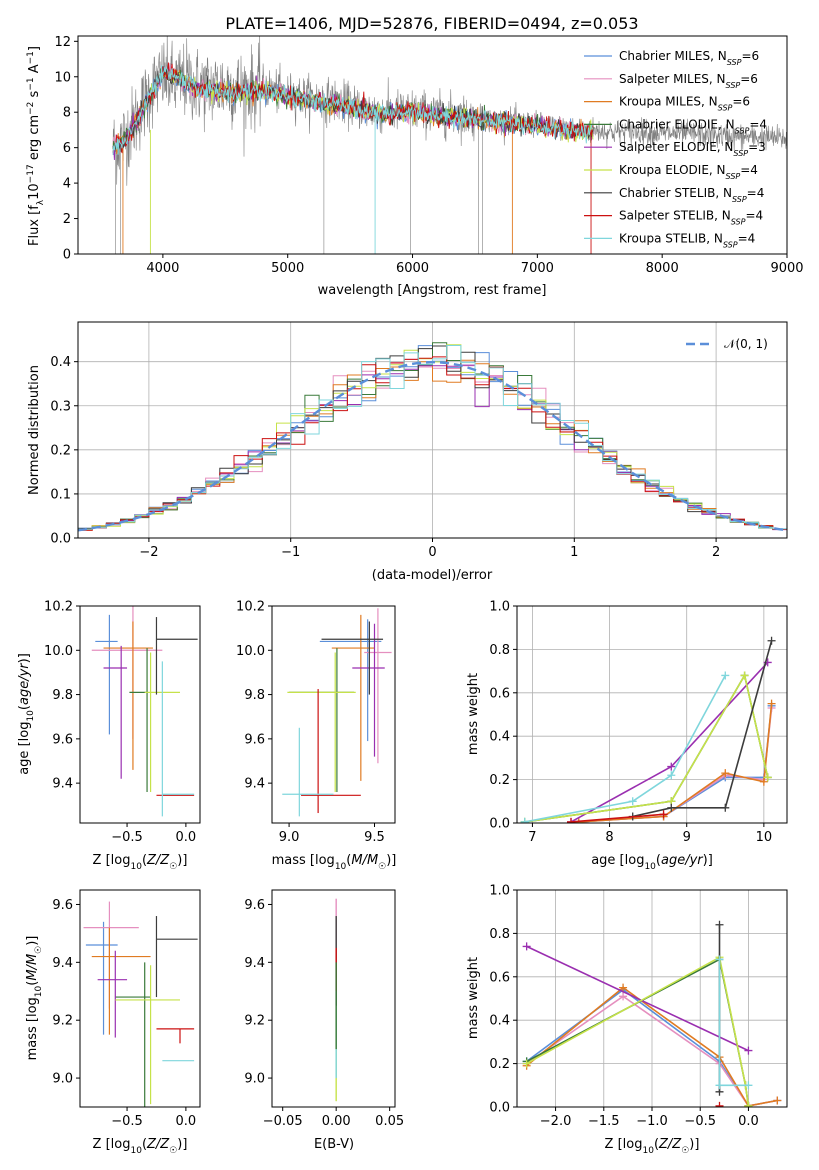 The width and height of the screenshot is (819, 1170). I want to click on x-axis-label: mass [log10(M/M☉)], so click(334, 862).